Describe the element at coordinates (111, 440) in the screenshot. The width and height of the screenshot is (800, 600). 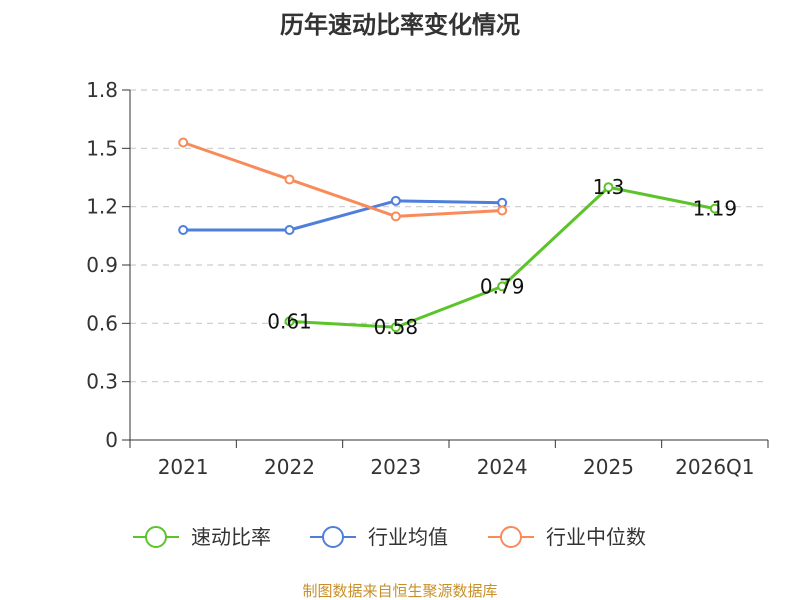
I see `y-tick-label: 0` at that location.